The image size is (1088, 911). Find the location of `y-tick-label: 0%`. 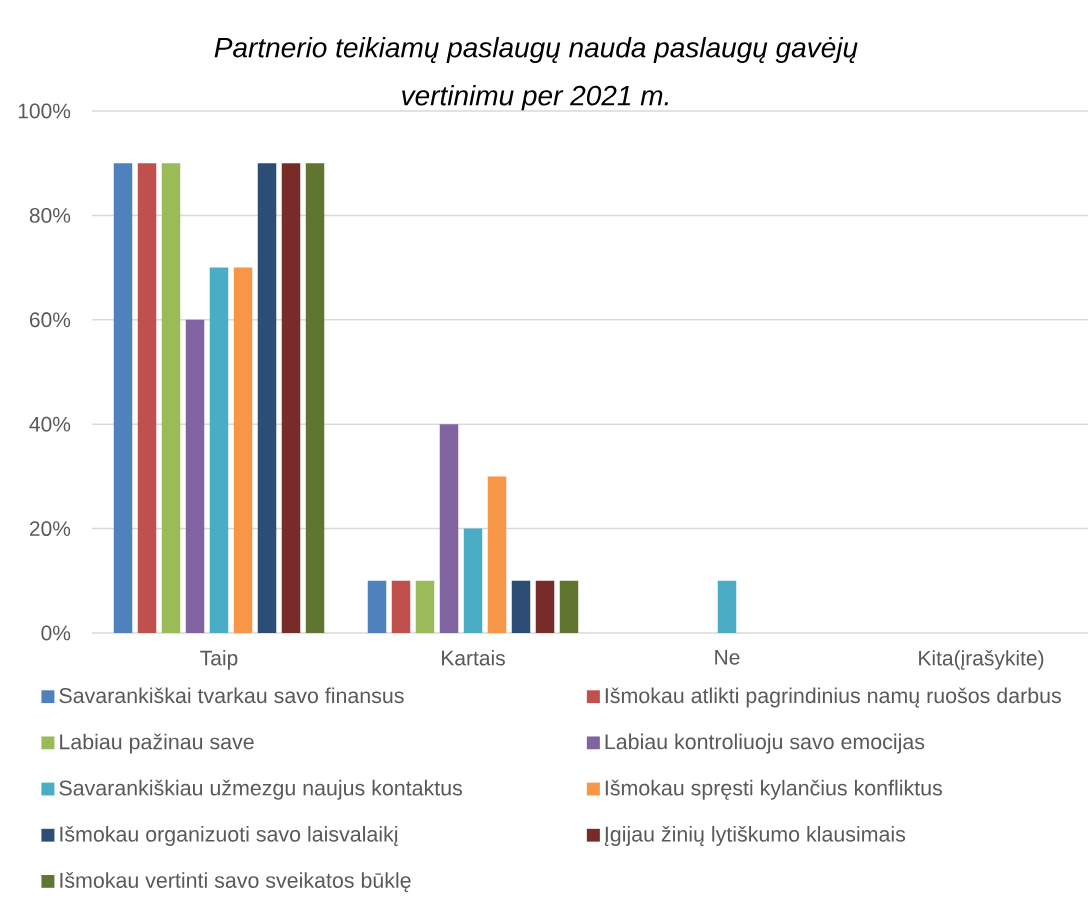

y-tick-label: 0% is located at coordinates (56, 633).